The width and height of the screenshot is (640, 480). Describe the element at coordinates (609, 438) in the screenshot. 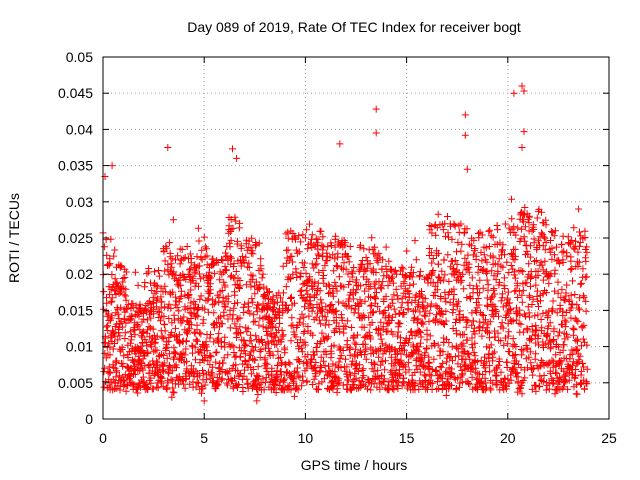

I see `x-tick-label: 25` at that location.